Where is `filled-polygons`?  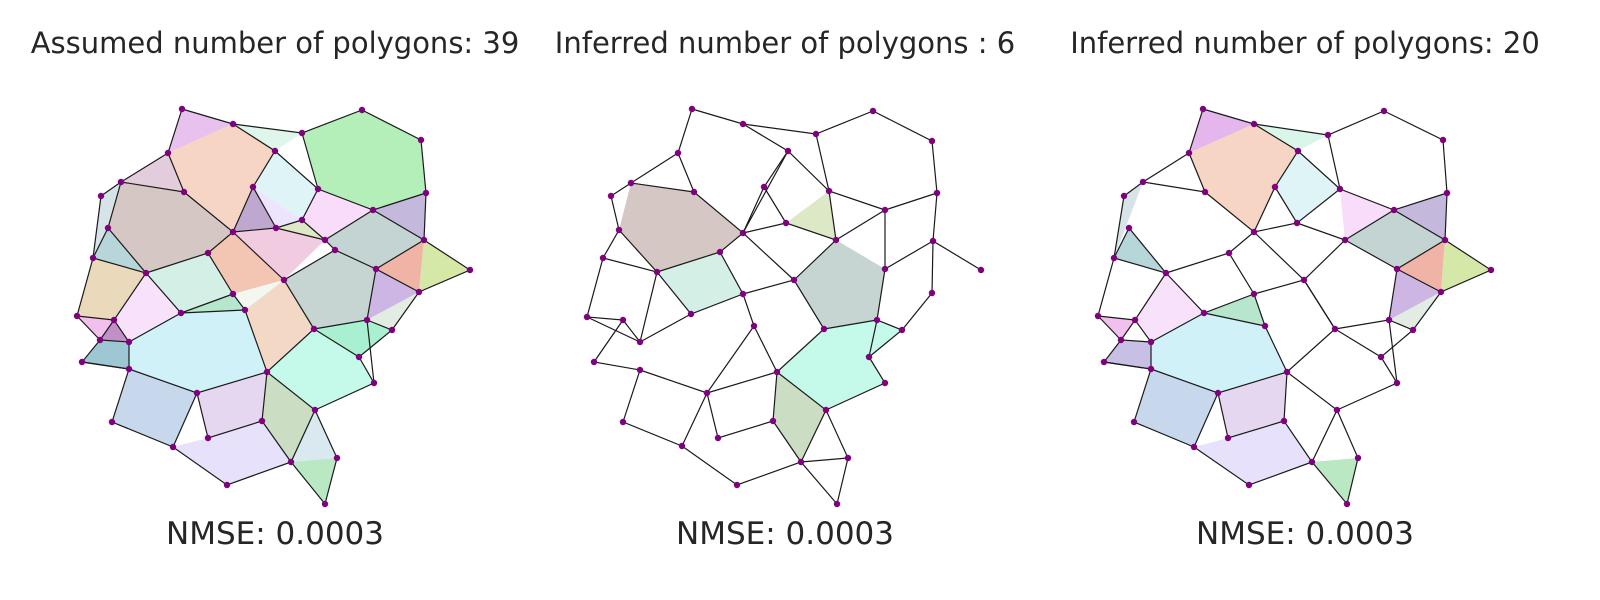 filled-polygons is located at coordinates (760, 322).